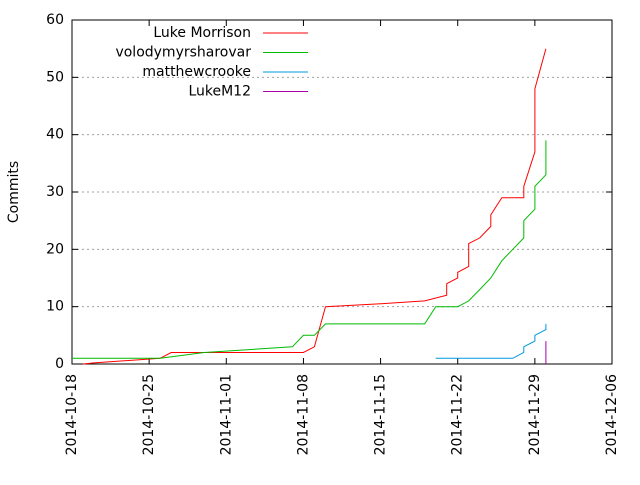  What do you see at coordinates (14, 192) in the screenshot?
I see `y-axis-label: Commits` at bounding box center [14, 192].